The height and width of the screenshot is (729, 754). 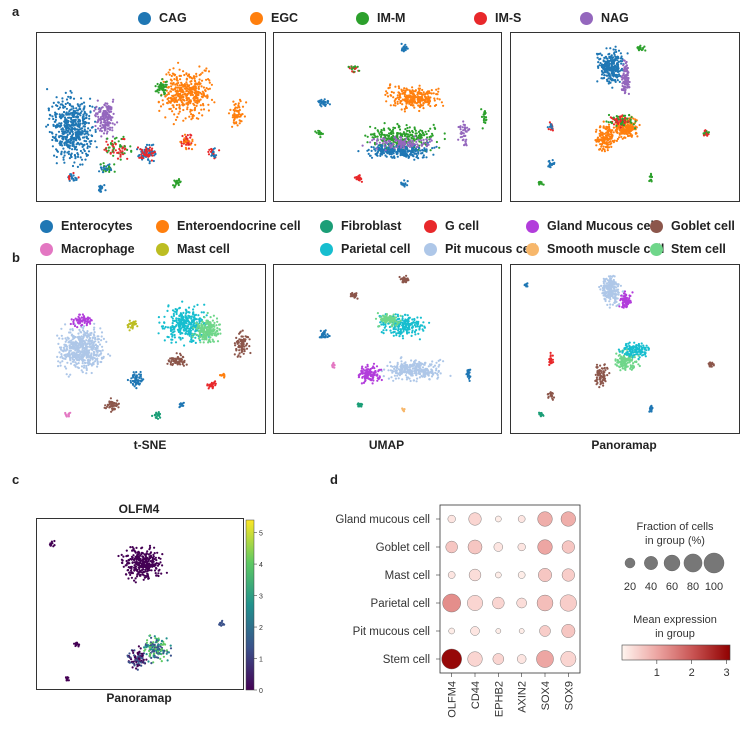 What do you see at coordinates (391, 18) in the screenshot?
I see `legend-label: IM-M` at bounding box center [391, 18].